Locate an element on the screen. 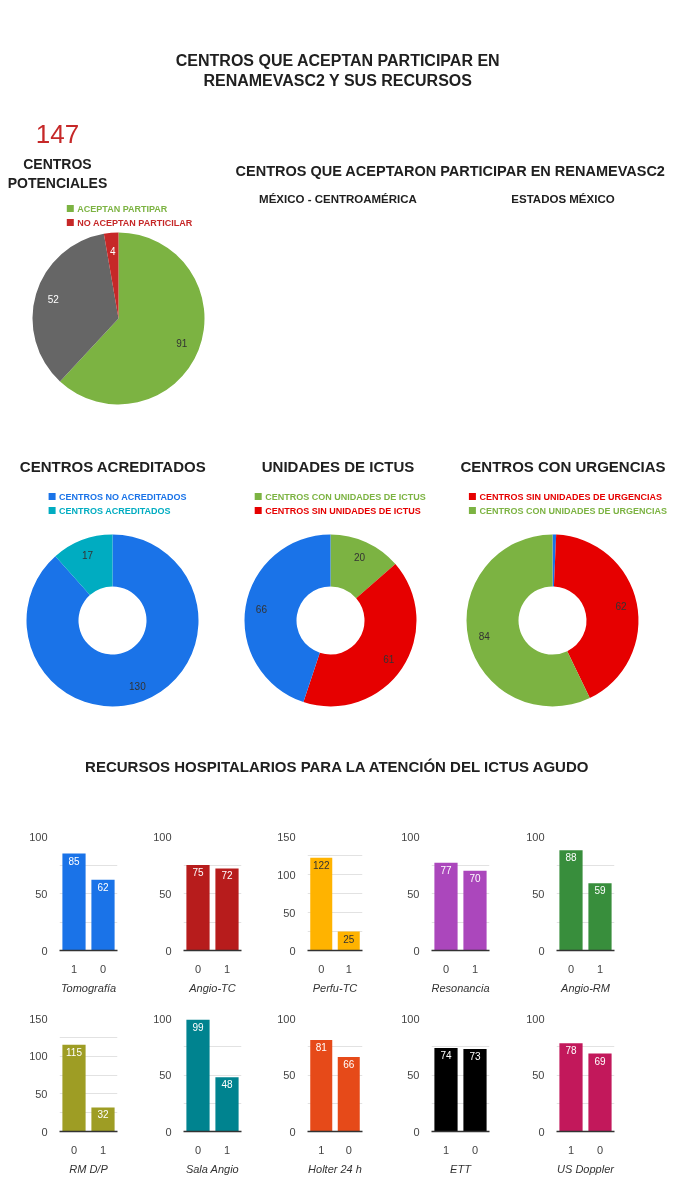 This screenshot has height=1200, width=675. data-label: 59 is located at coordinates (600, 891).